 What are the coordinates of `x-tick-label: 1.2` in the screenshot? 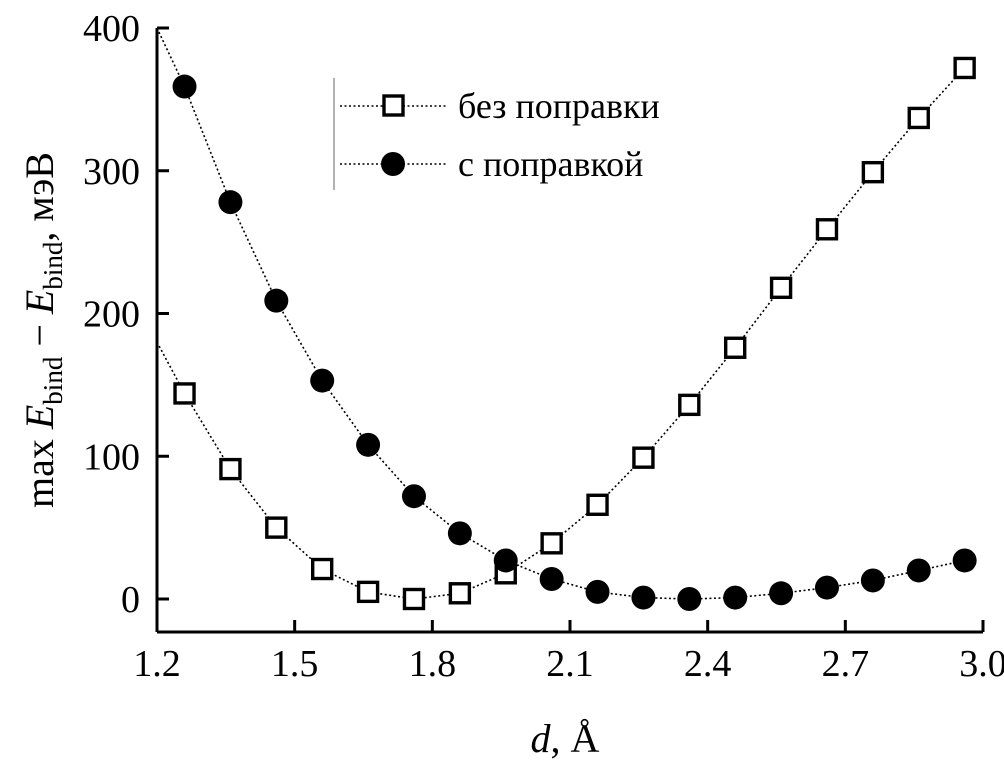 It's located at (157, 664).